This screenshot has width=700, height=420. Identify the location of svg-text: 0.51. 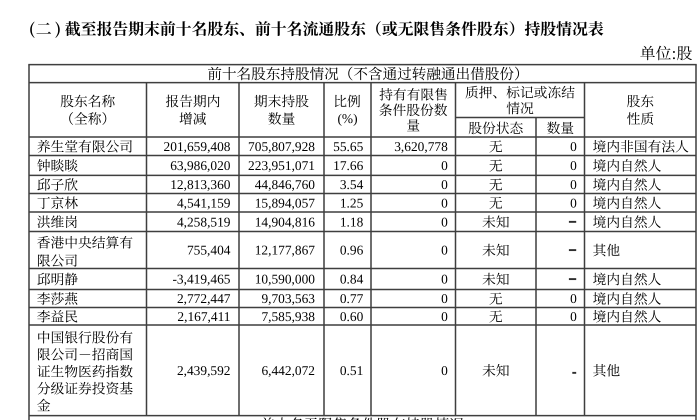
(351, 370).